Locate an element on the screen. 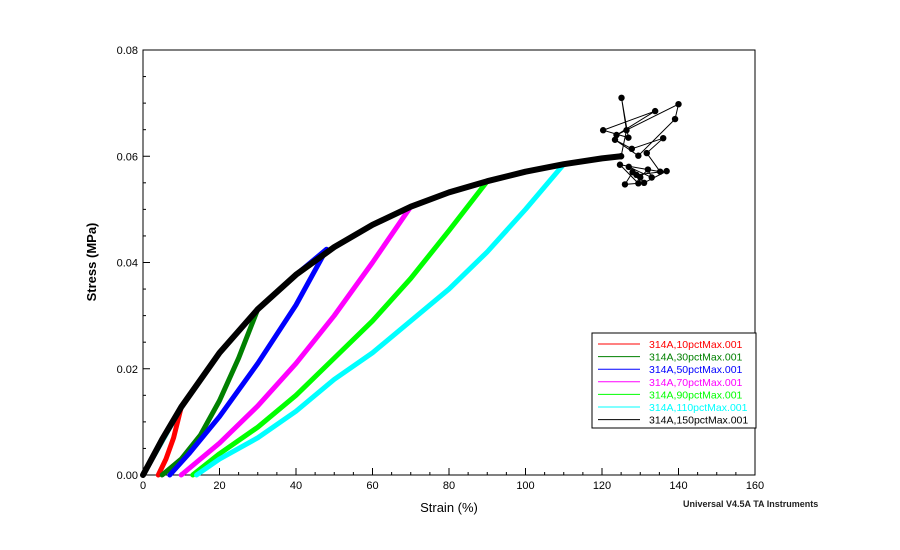 This screenshot has height=550, width=900. y-tick-label: 0.08 is located at coordinates (127, 51).